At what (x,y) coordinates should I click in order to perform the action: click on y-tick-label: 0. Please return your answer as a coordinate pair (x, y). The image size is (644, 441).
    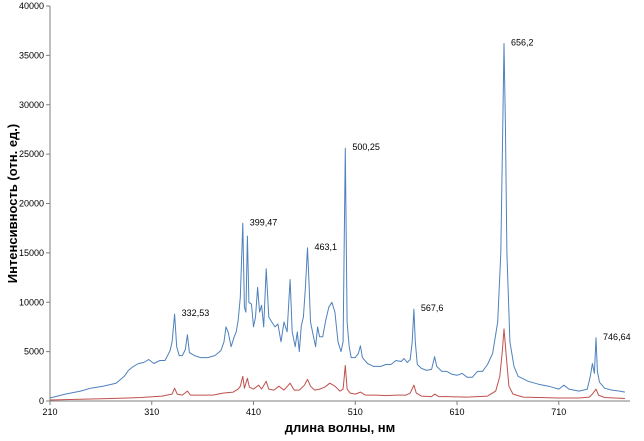
    Looking at the image, I should click on (41, 401).